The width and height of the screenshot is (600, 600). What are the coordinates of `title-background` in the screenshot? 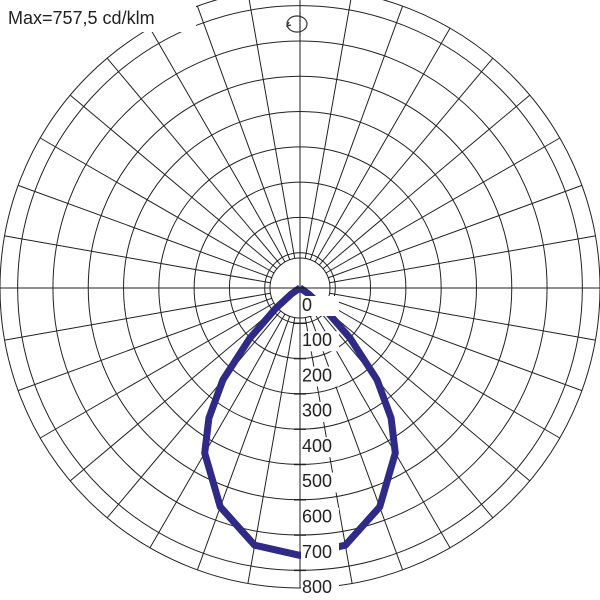 It's located at (98, 18).